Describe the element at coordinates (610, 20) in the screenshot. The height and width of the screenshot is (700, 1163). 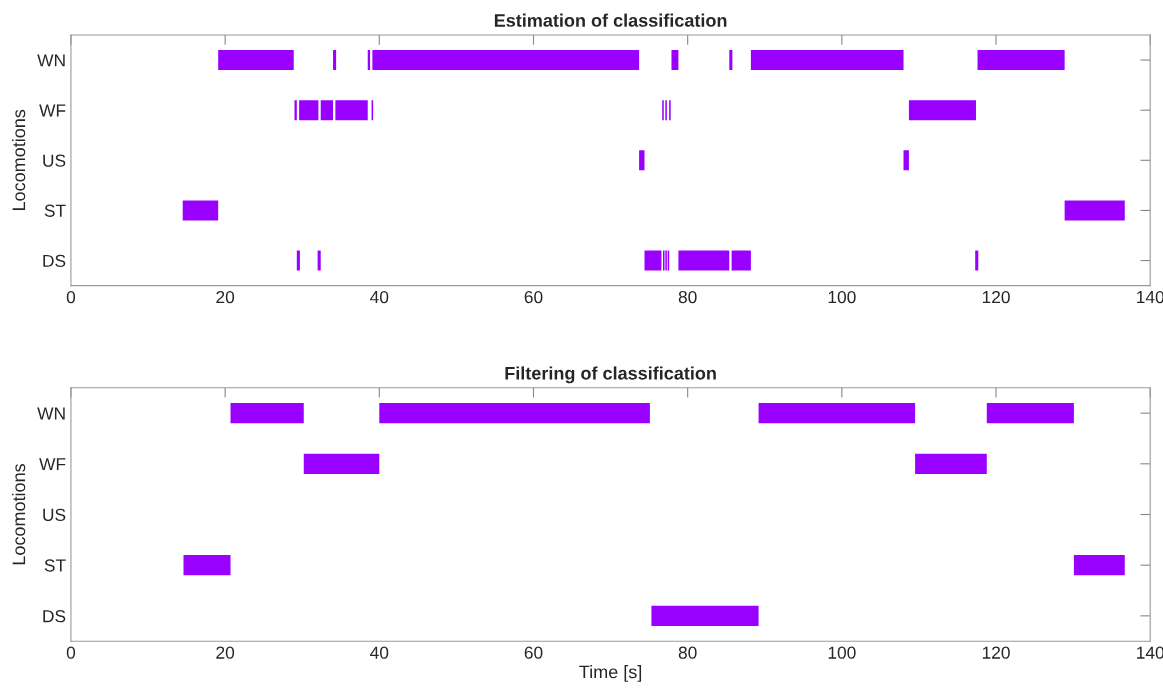
I see `chart-title: Estimation of classification` at that location.